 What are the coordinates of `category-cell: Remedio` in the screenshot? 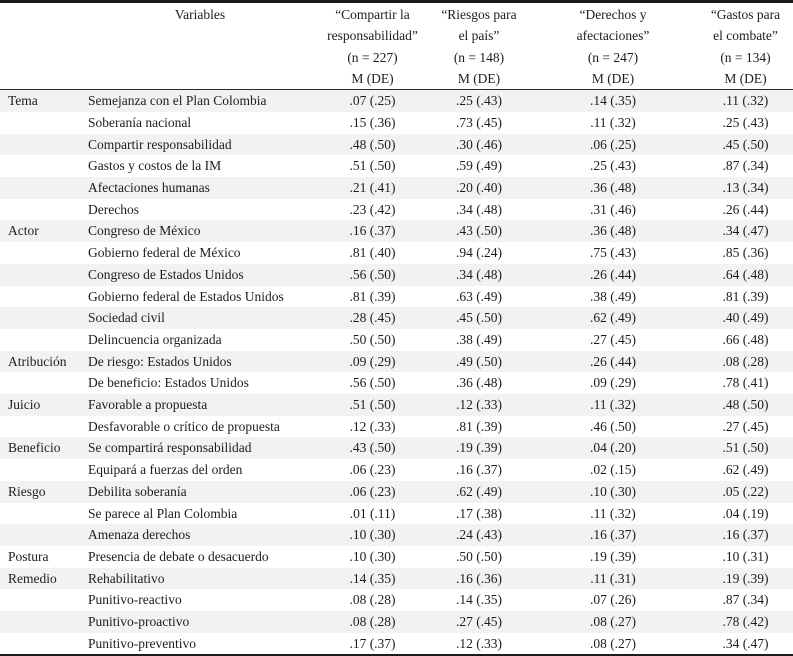 It's located at (32, 578).